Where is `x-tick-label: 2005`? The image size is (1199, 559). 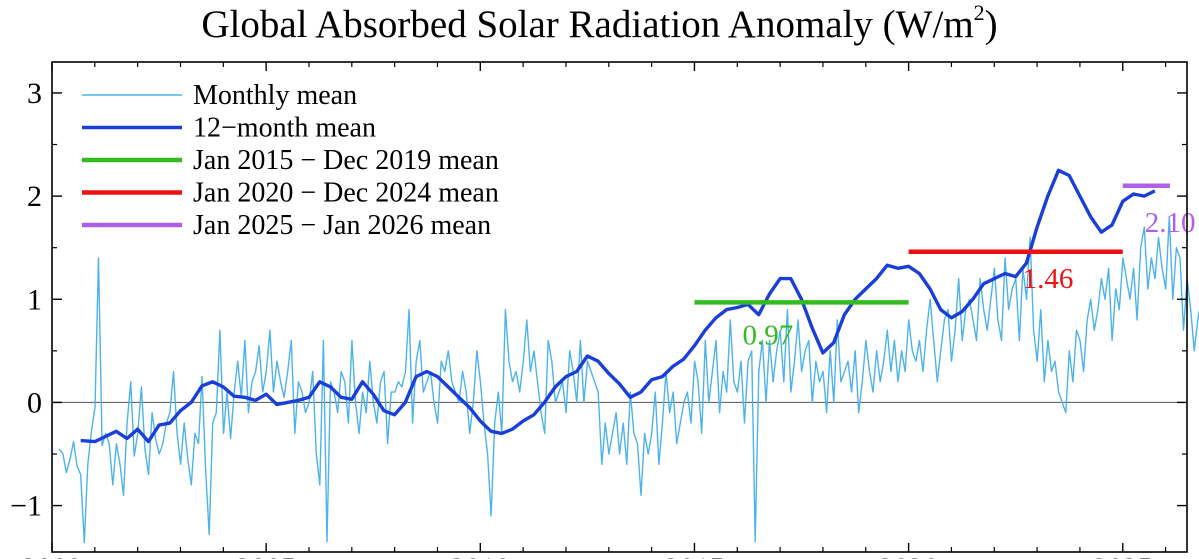 x-tick-label: 2005 is located at coordinates (266, 555).